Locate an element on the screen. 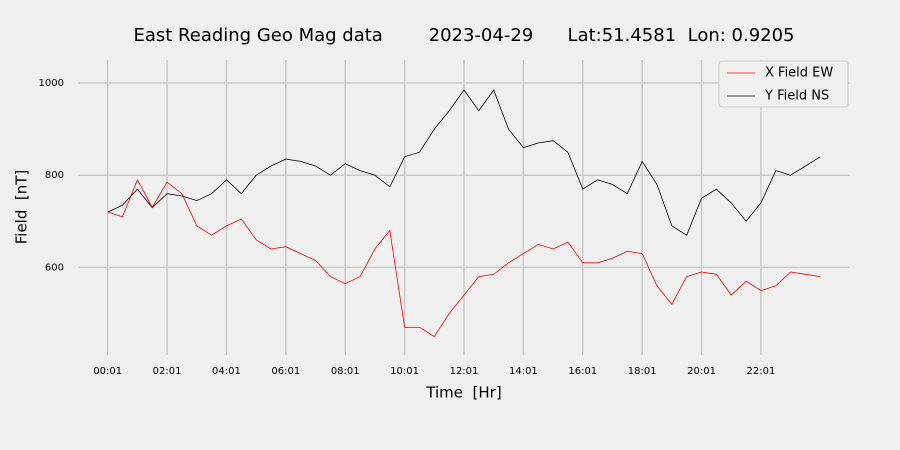 The image size is (900, 450). legend-label: Y Field NS is located at coordinates (796, 96).